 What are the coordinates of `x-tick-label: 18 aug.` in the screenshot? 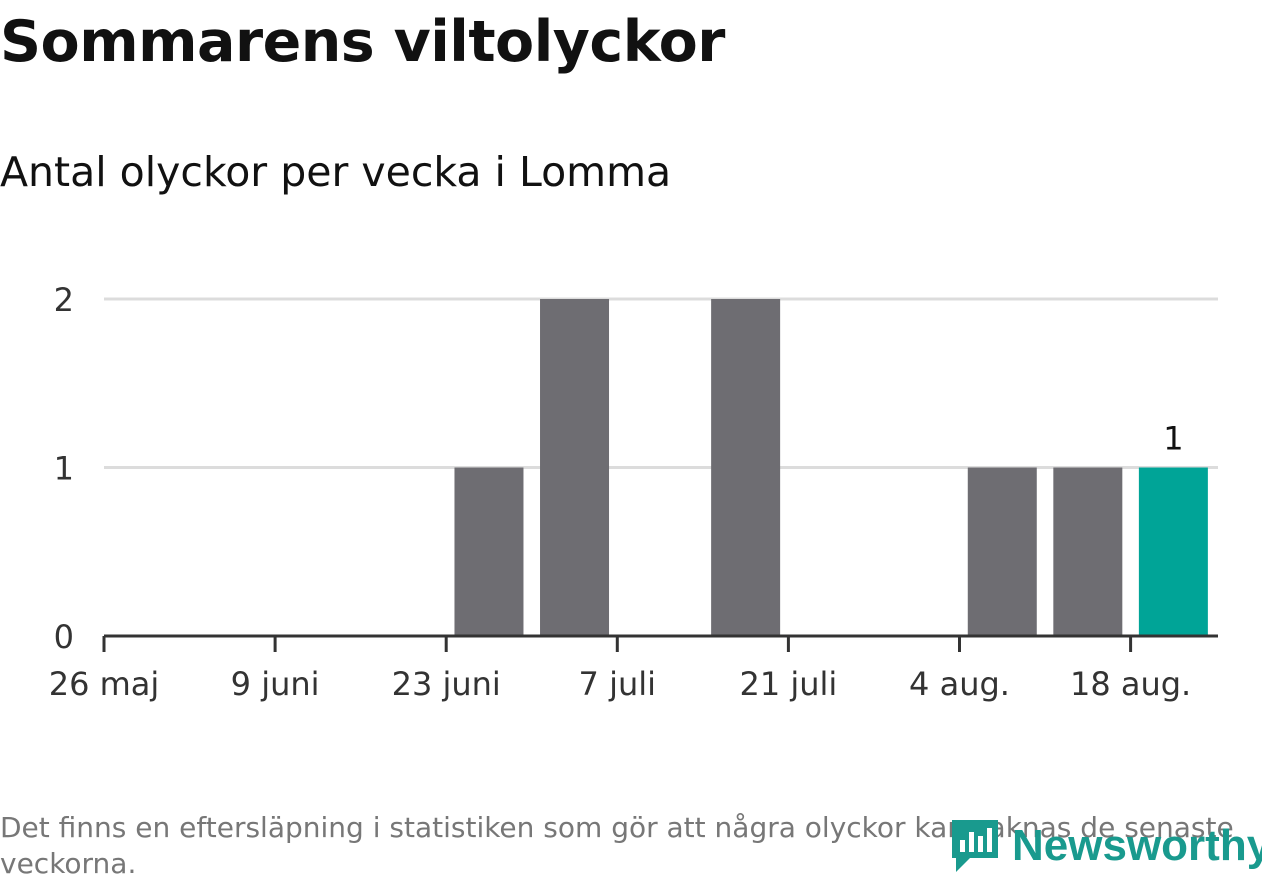 It's located at (1130, 684).